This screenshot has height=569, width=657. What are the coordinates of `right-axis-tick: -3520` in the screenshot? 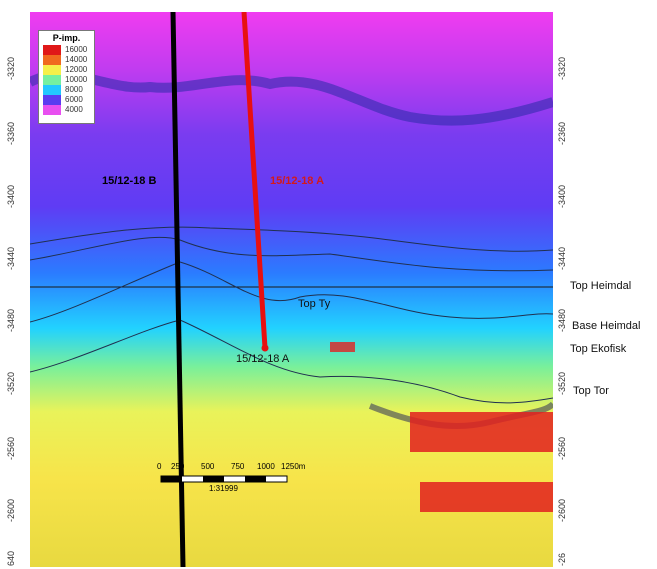 It's located at (562, 383).